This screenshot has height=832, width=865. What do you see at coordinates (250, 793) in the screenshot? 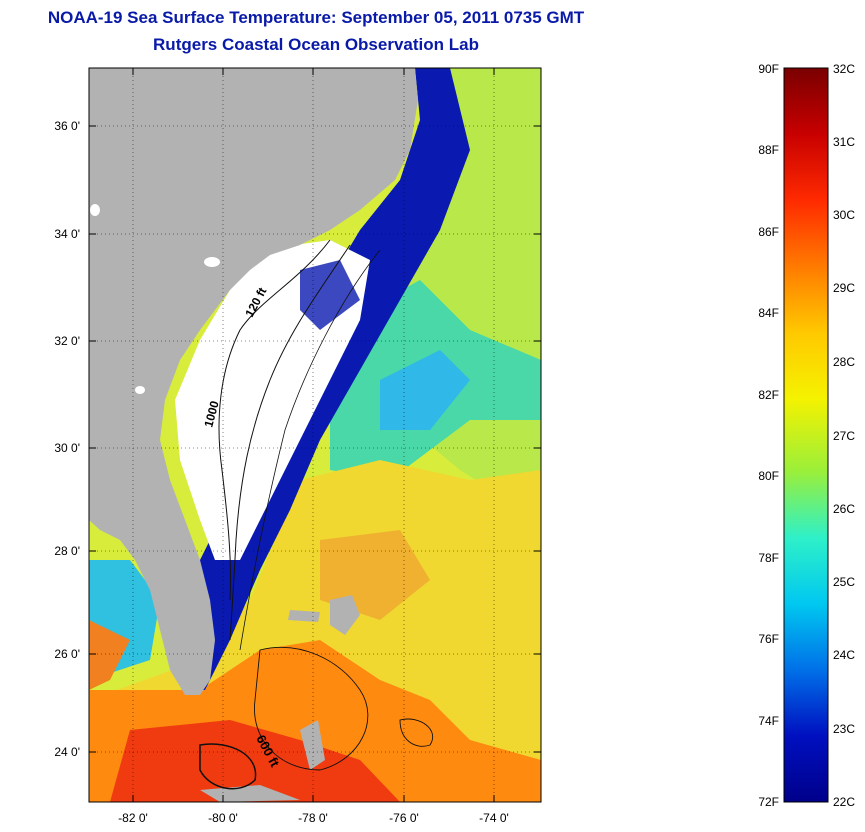
I see `land-cuba-edge` at bounding box center [250, 793].